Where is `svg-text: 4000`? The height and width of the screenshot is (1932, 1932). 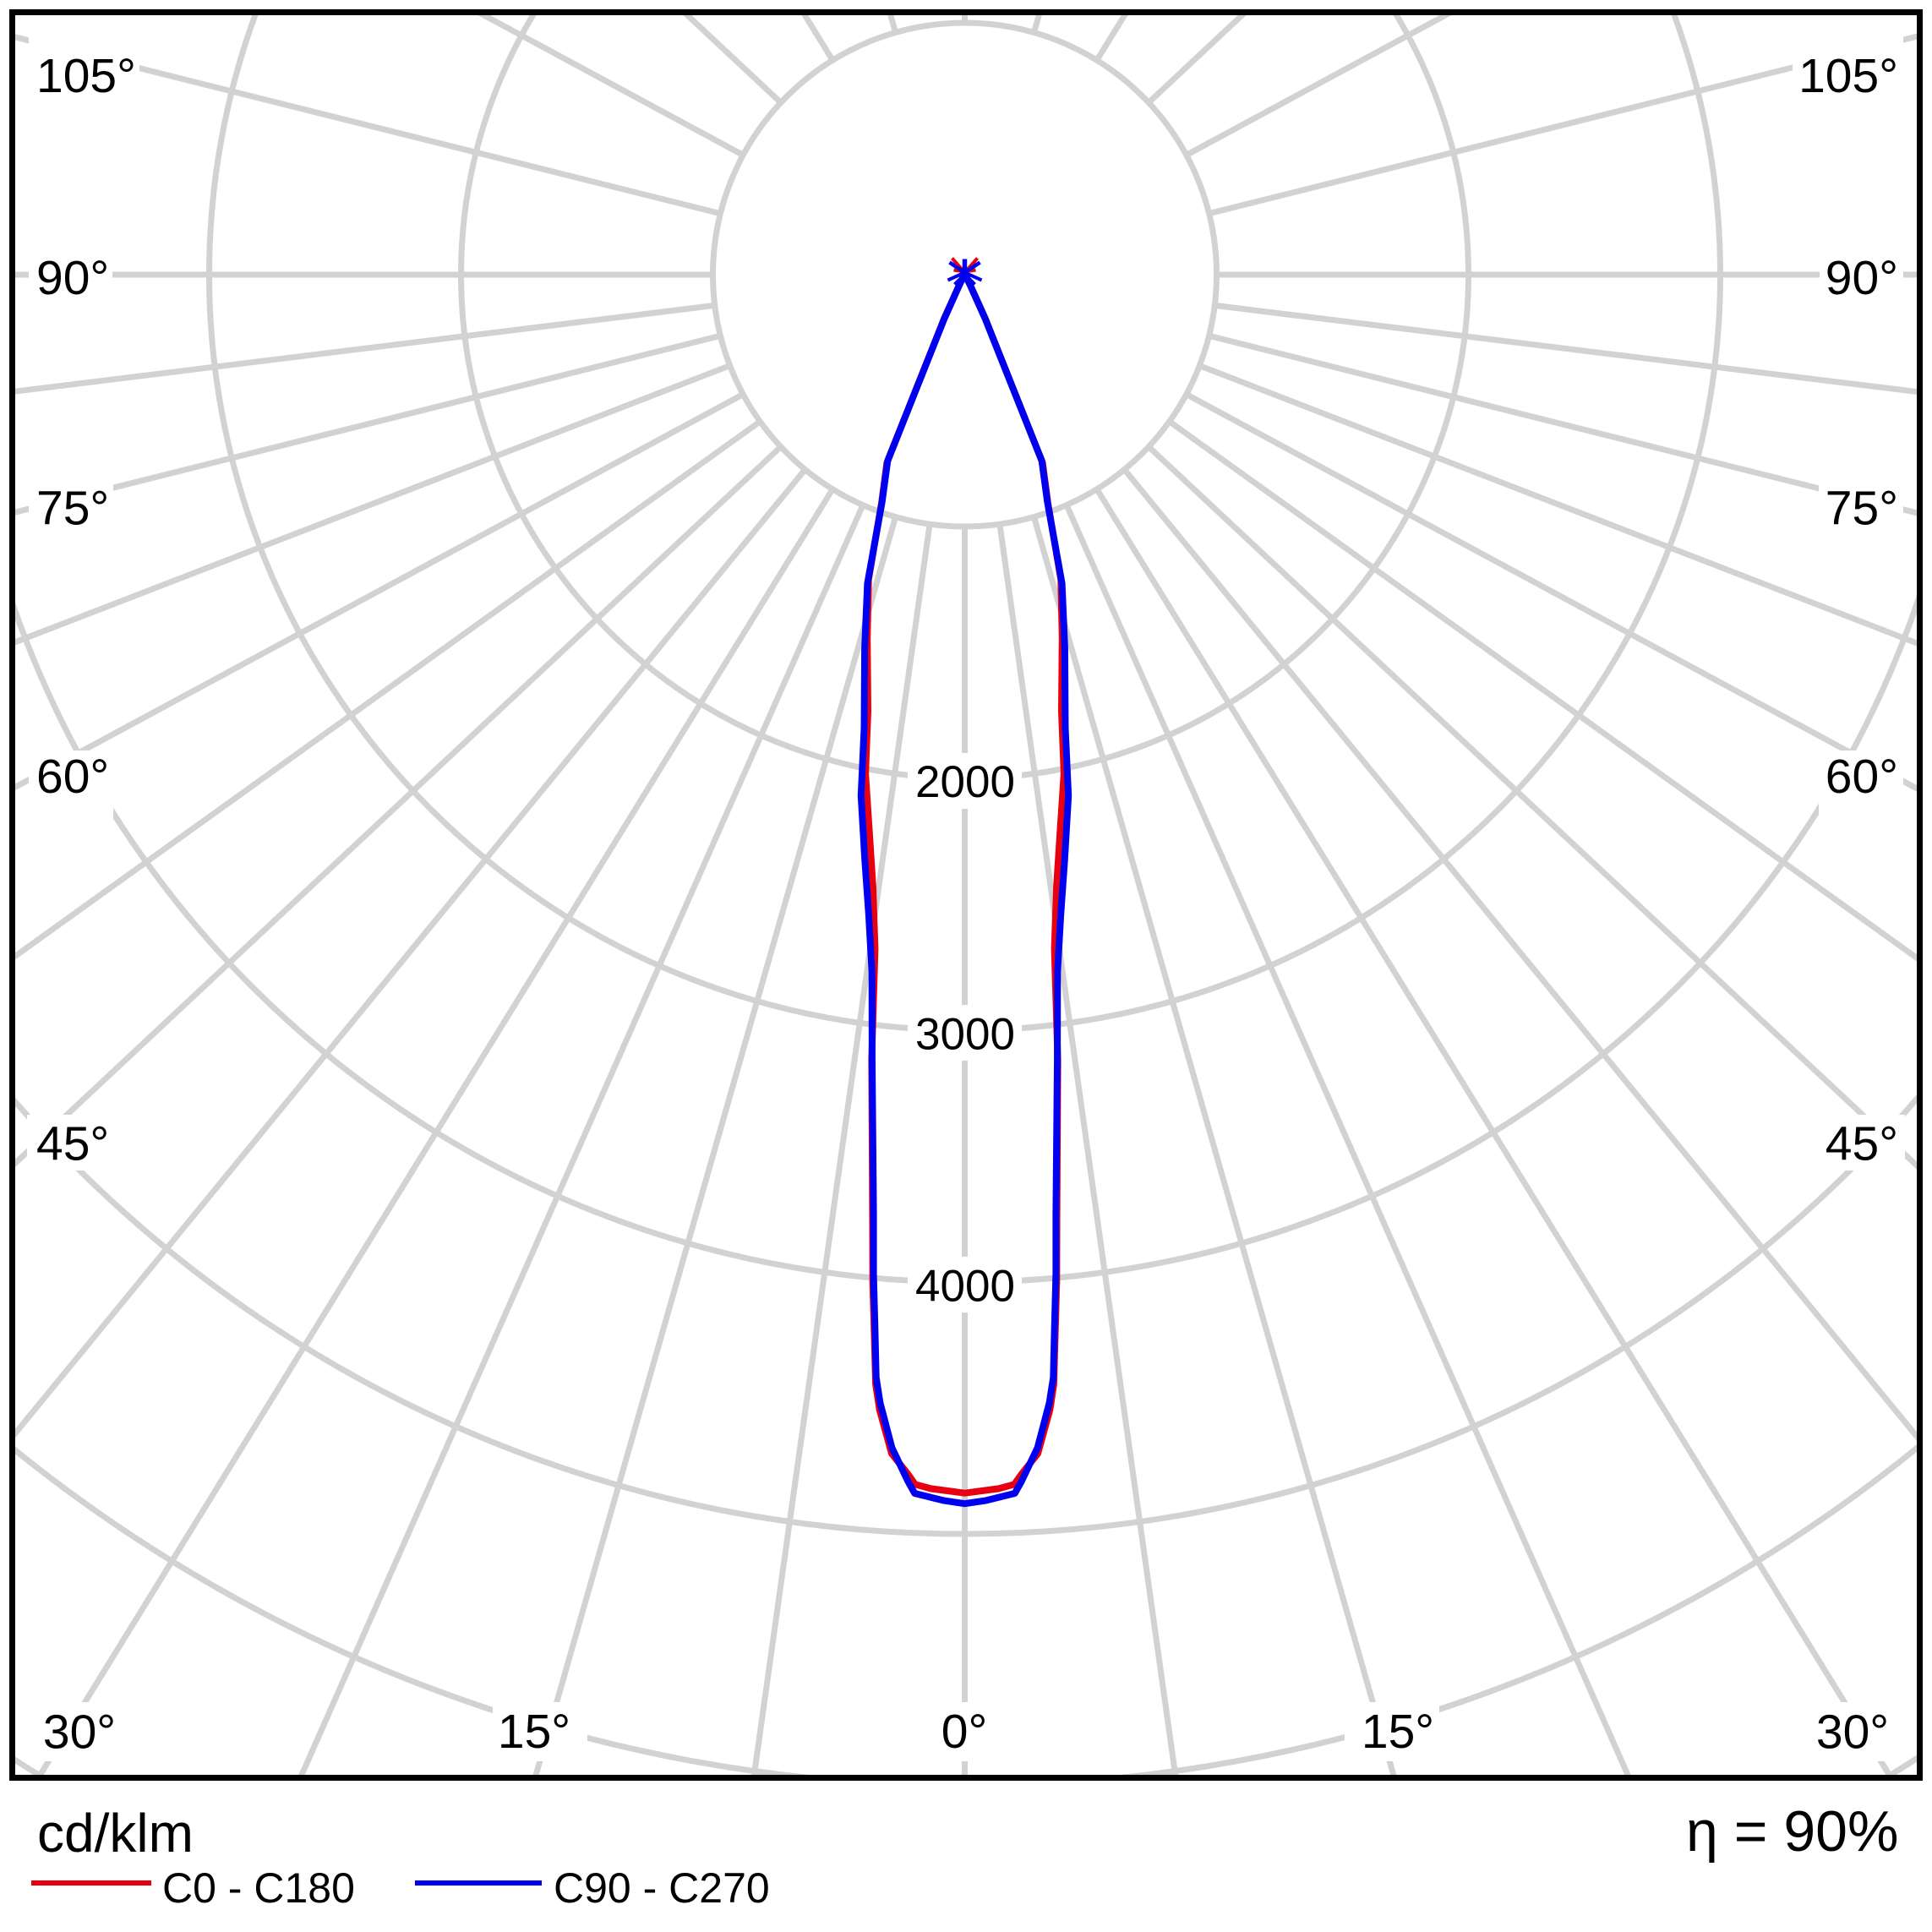 svg-text: 4000 is located at coordinates (965, 1286).